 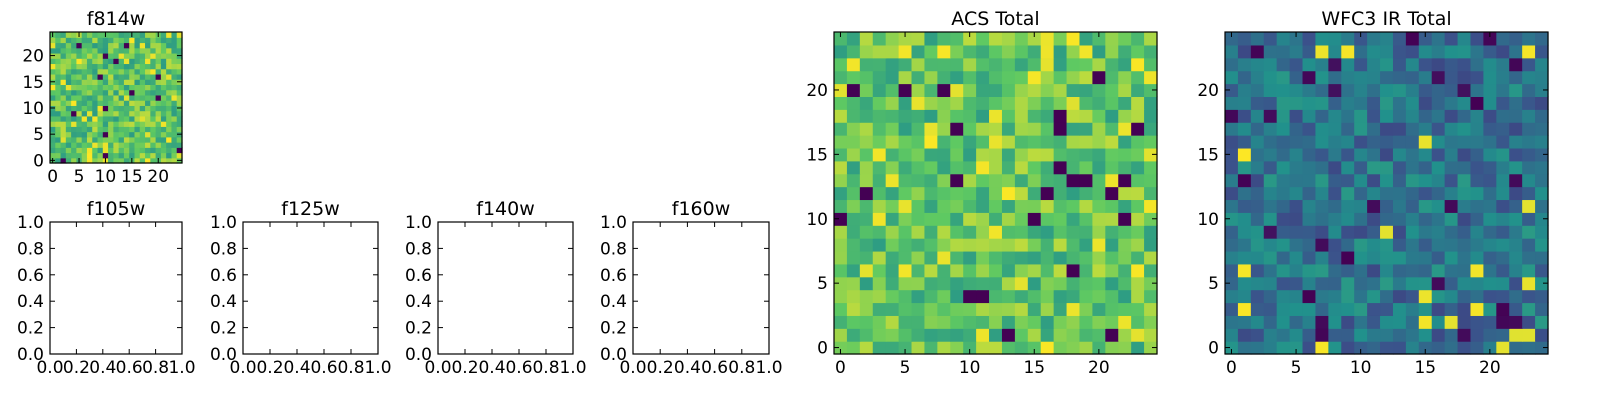 I want to click on x-tick-label: 0, so click(x=840, y=368).